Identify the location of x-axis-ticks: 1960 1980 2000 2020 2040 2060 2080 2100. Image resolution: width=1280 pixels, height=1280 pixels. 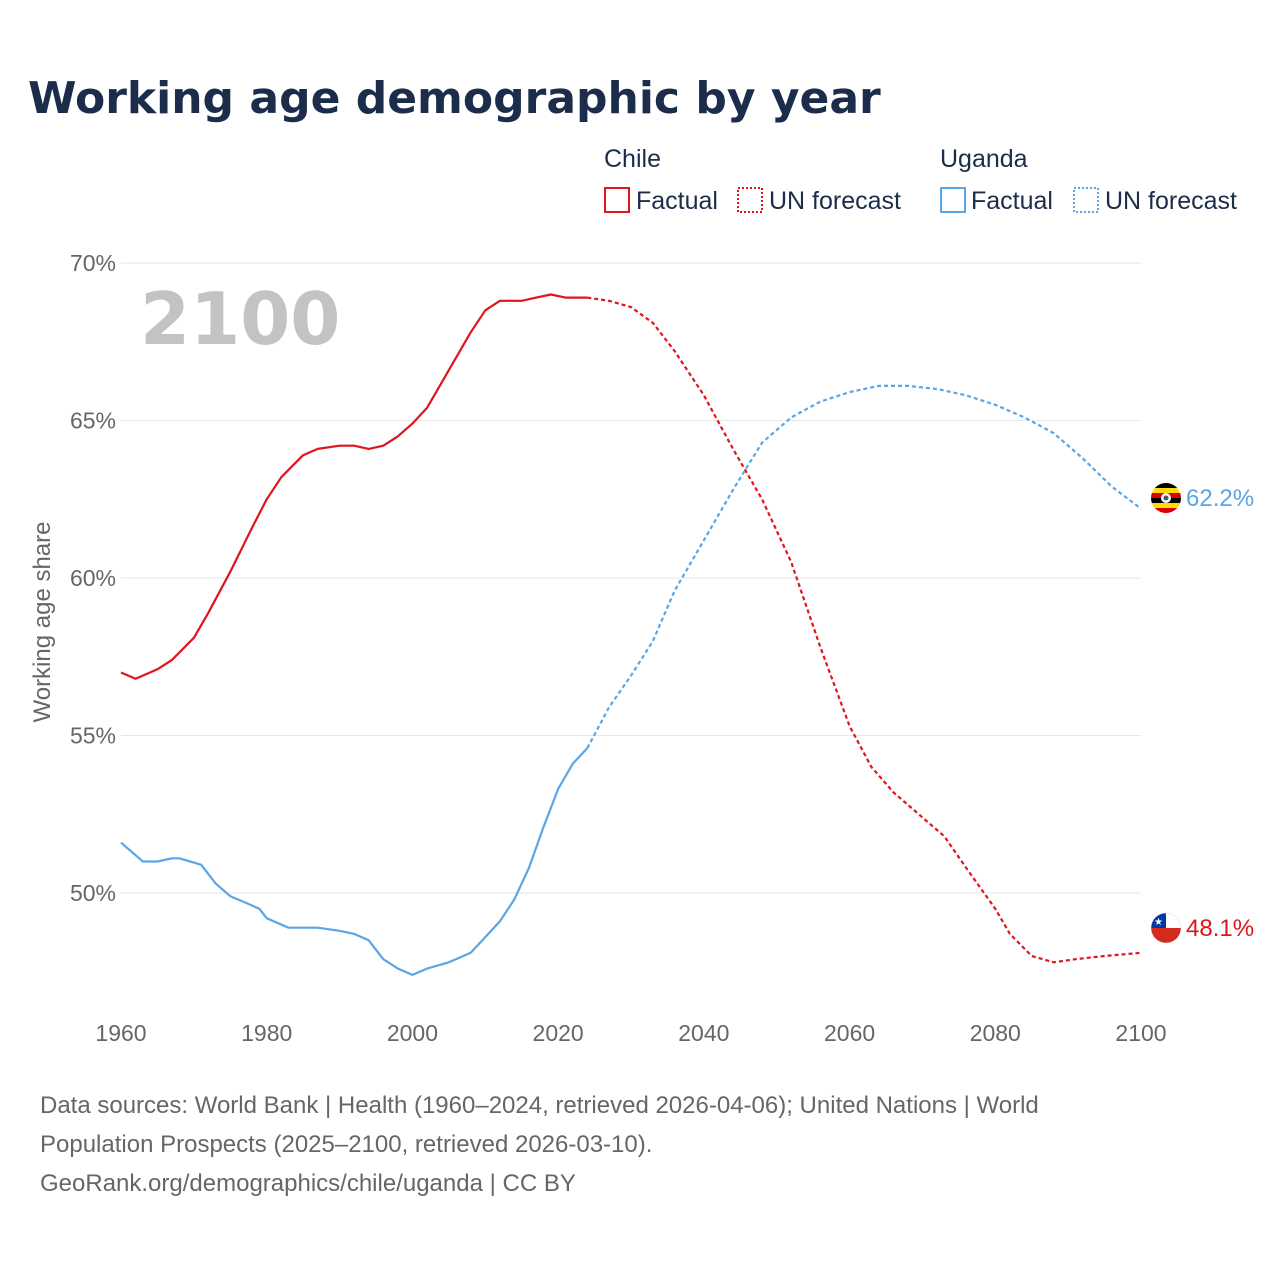
(630, 1033).